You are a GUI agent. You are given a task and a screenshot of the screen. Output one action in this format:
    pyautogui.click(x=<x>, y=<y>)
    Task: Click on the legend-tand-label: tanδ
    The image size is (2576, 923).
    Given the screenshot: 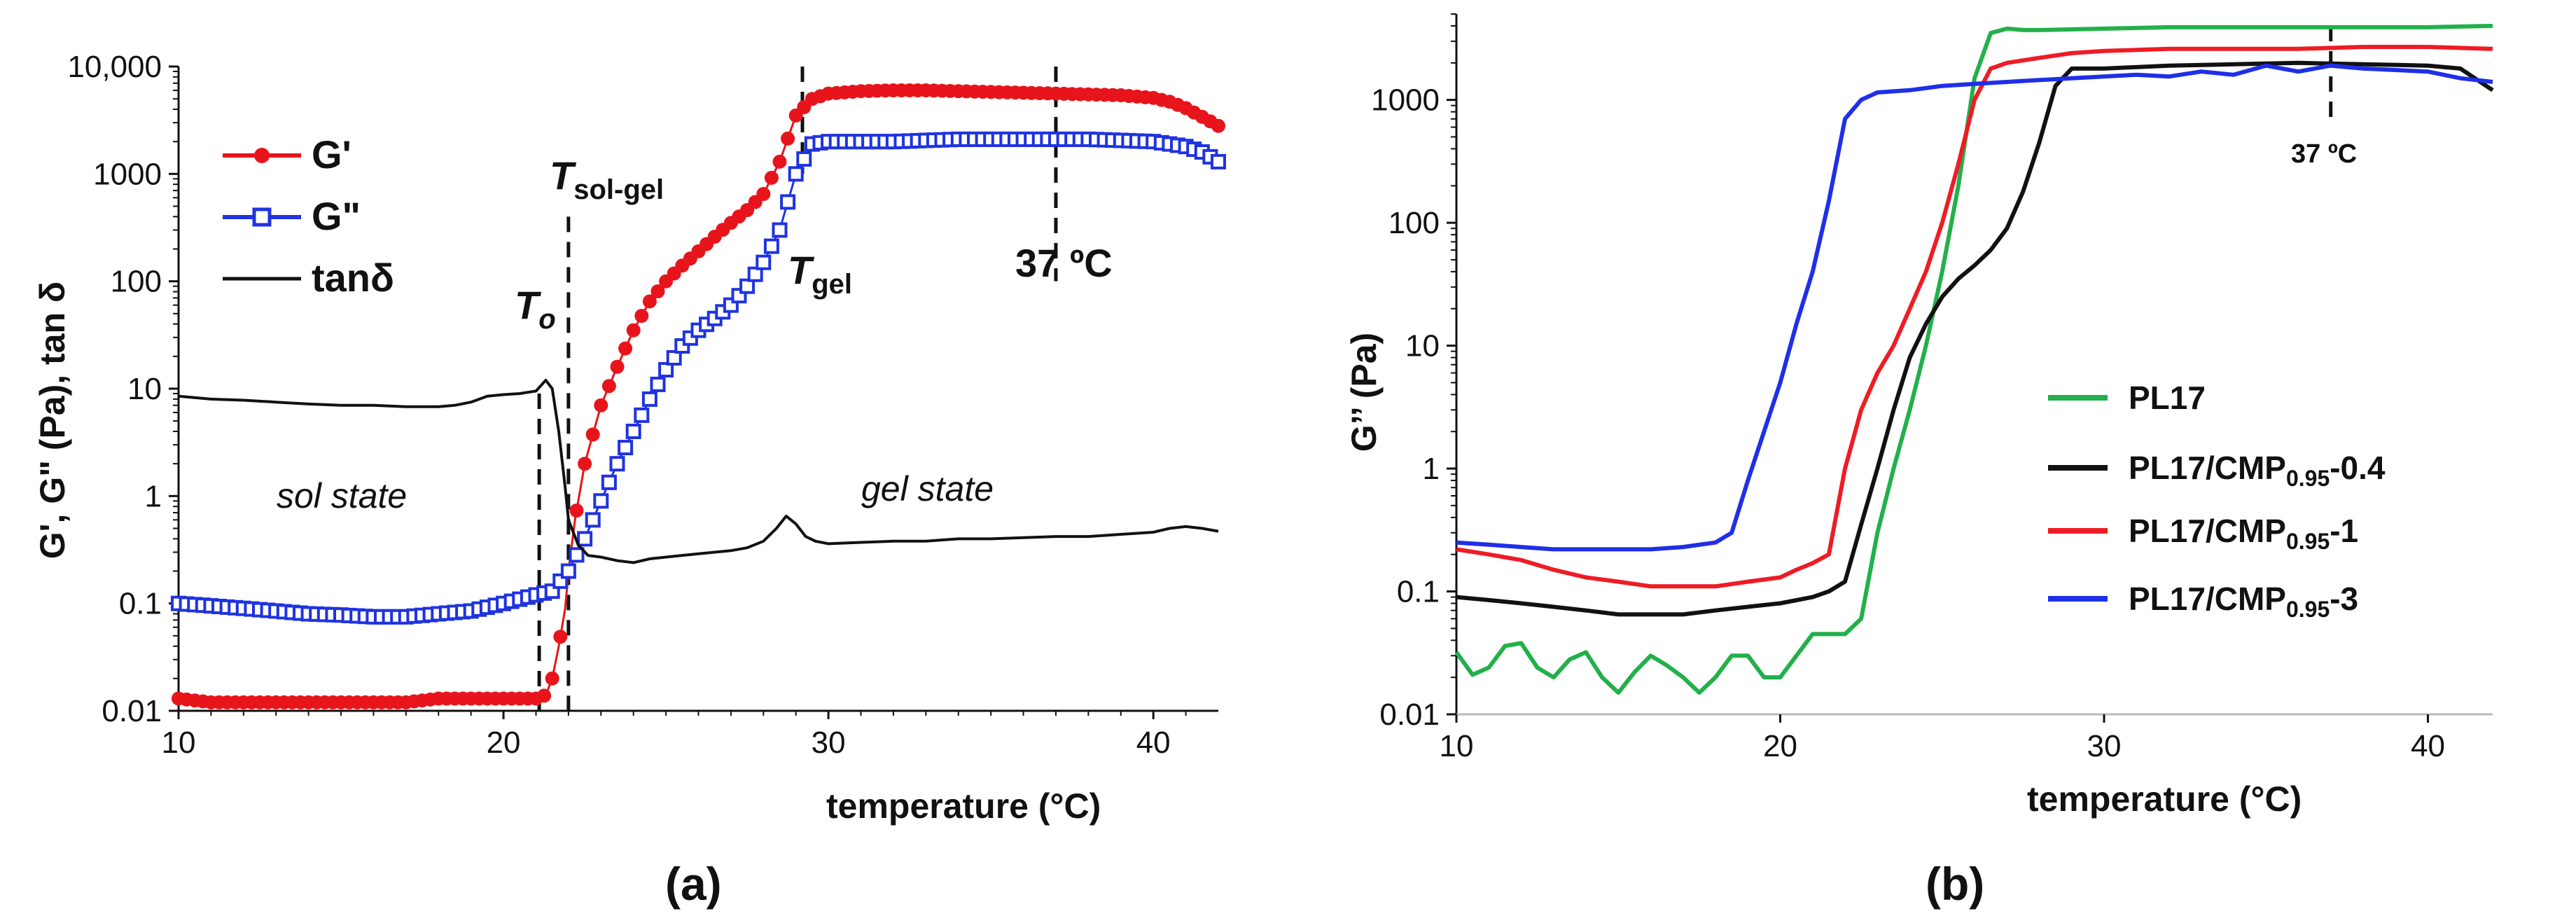 What is the action you would take?
    pyautogui.click(x=353, y=278)
    